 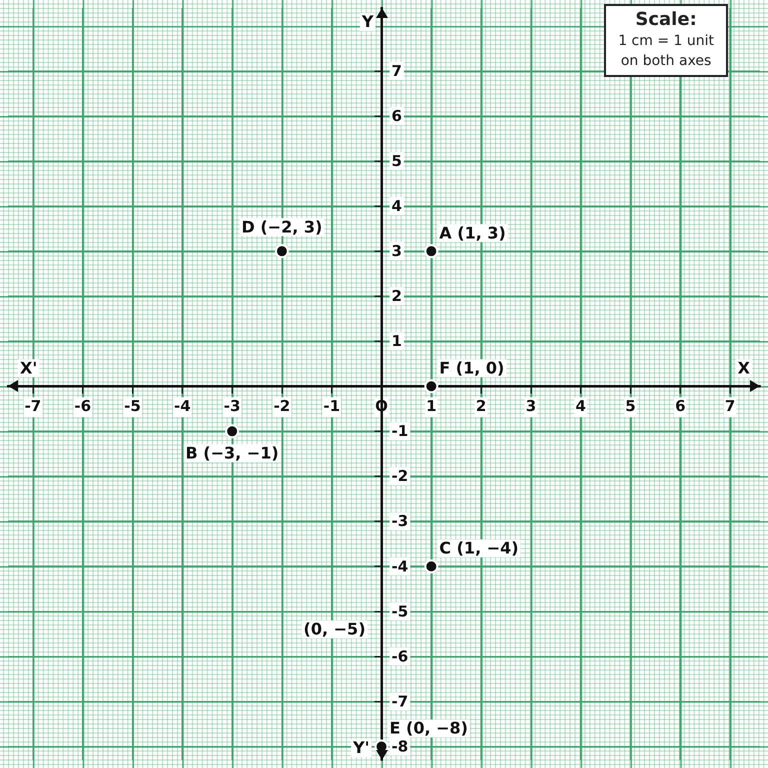 What do you see at coordinates (431, 406) in the screenshot?
I see `x-tick-label: 1` at bounding box center [431, 406].